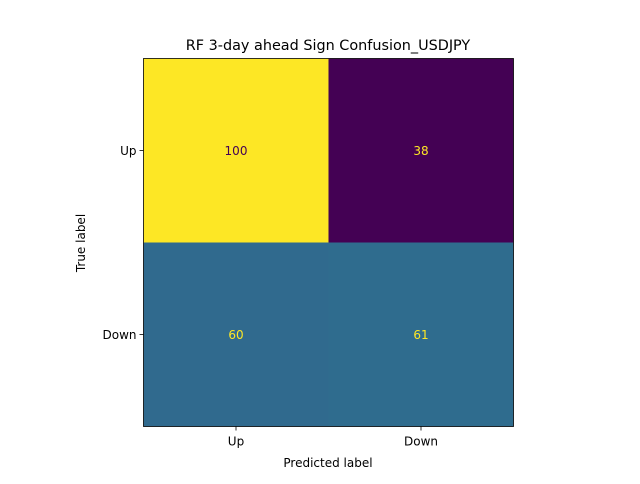 This screenshot has height=484, width=640. I want to click on x-tick-label: Down, so click(421, 442).